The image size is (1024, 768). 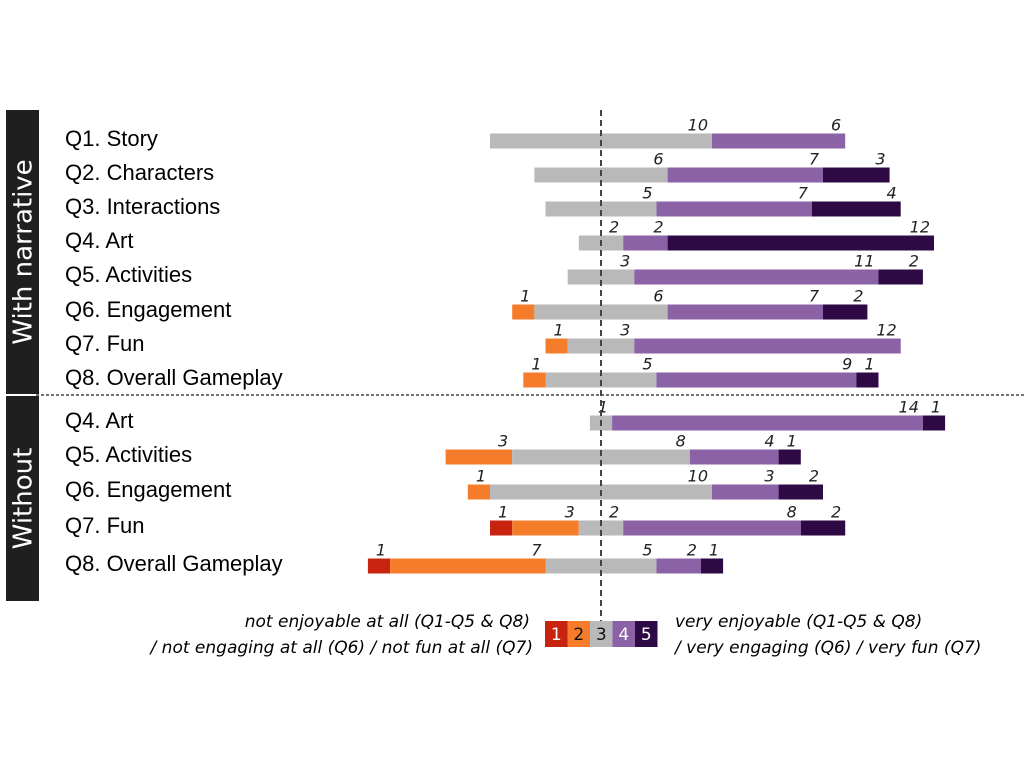 I want to click on group-label-without: Without, so click(x=24, y=499).